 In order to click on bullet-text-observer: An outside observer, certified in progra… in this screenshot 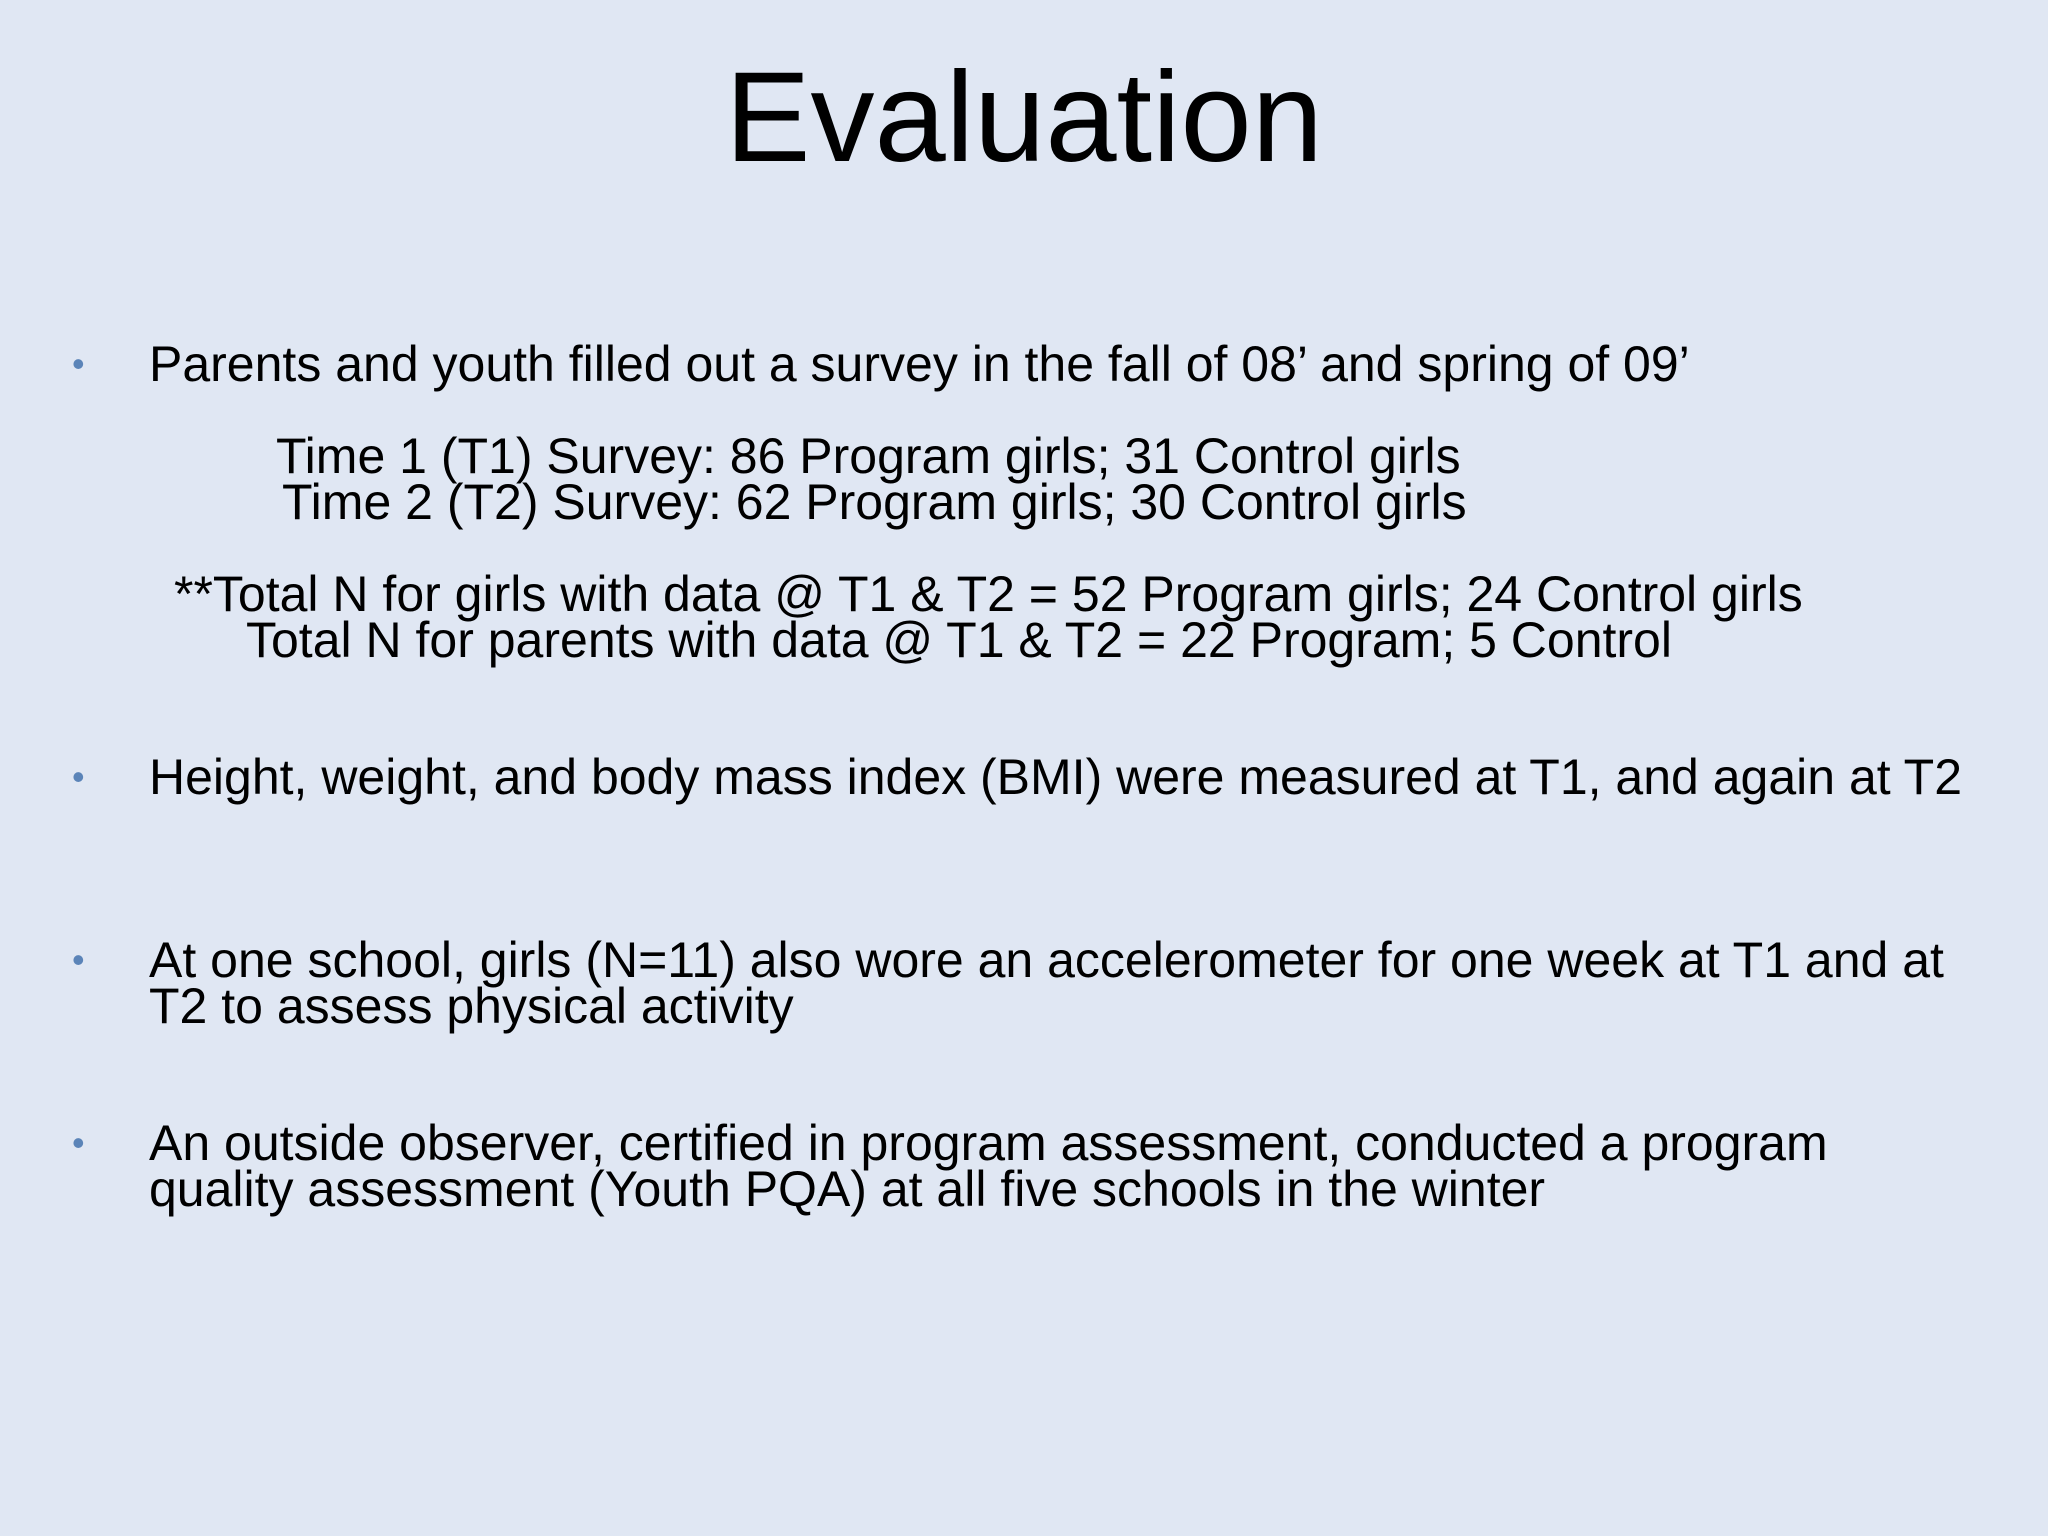, I will do `click(988, 1166)`.